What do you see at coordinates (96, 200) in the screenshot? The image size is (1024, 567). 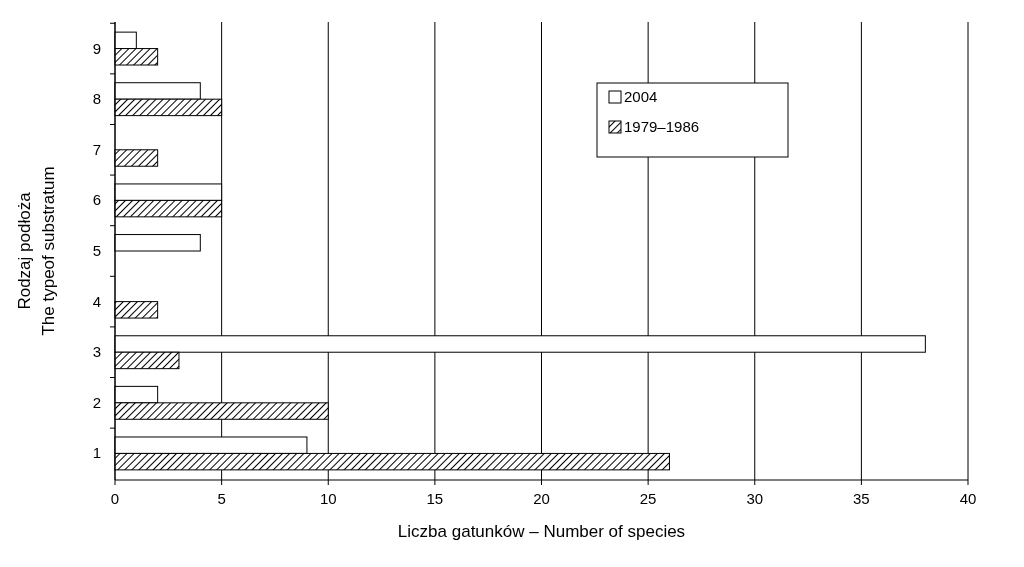 I see `y-tick-label: 6` at bounding box center [96, 200].